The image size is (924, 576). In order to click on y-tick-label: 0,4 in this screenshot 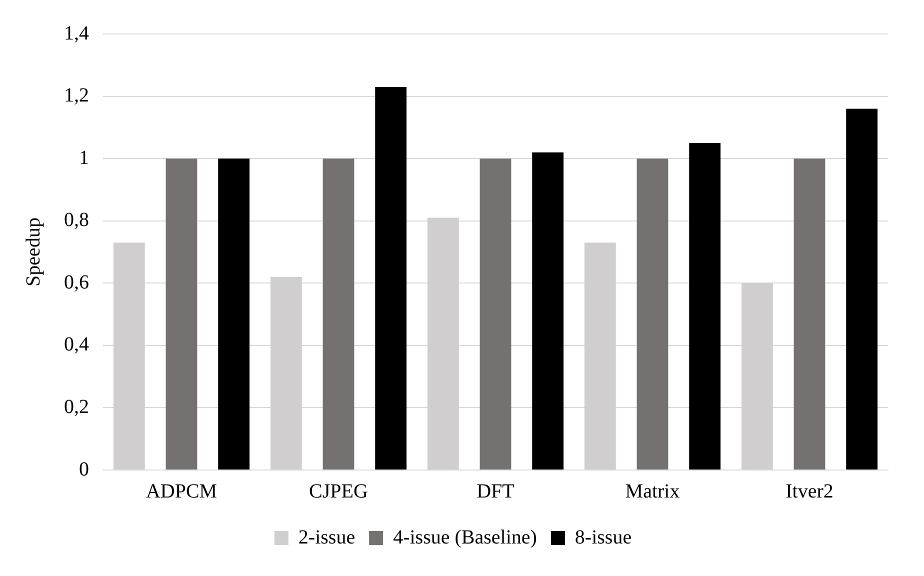, I will do `click(76, 345)`.